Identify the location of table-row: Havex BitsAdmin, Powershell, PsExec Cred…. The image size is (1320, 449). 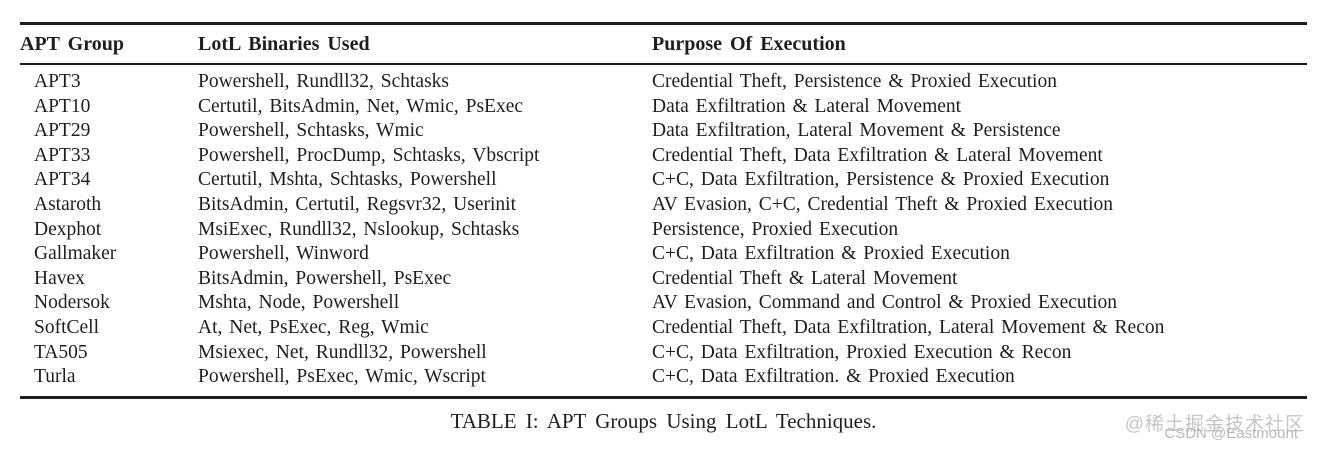
(663, 279).